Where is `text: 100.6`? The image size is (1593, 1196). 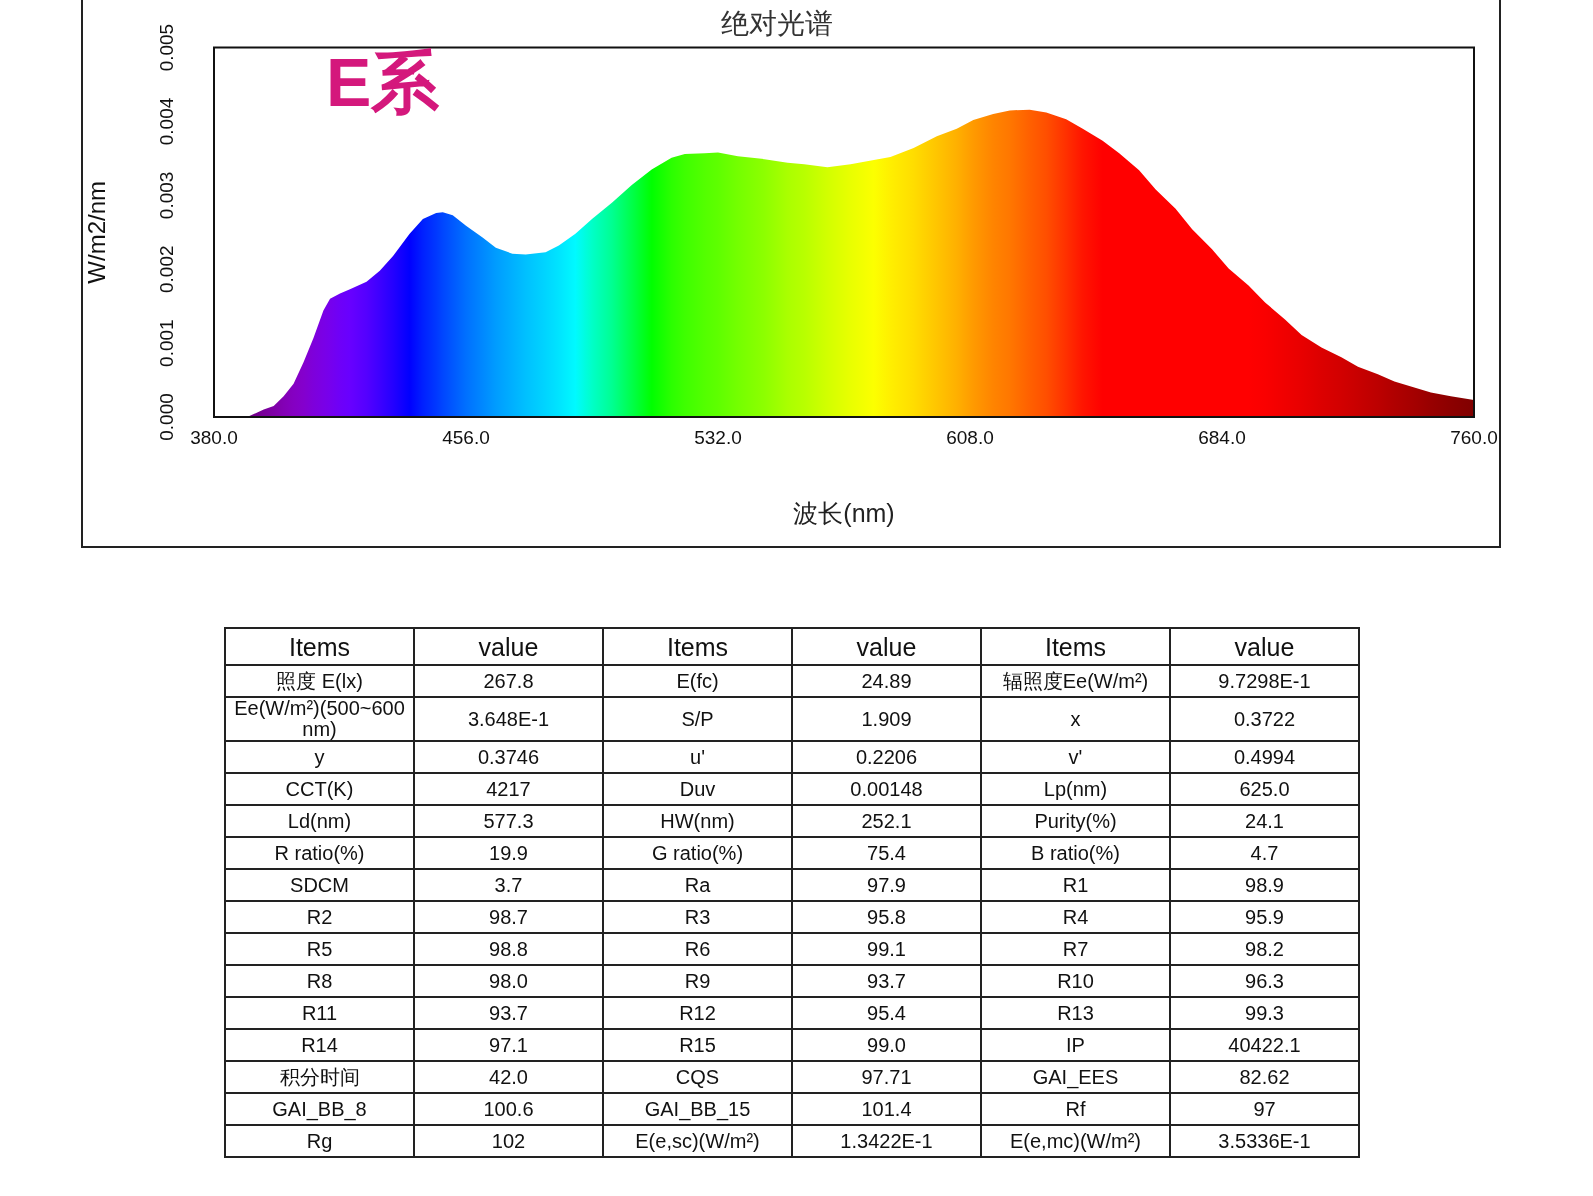 text: 100.6 is located at coordinates (508, 1109).